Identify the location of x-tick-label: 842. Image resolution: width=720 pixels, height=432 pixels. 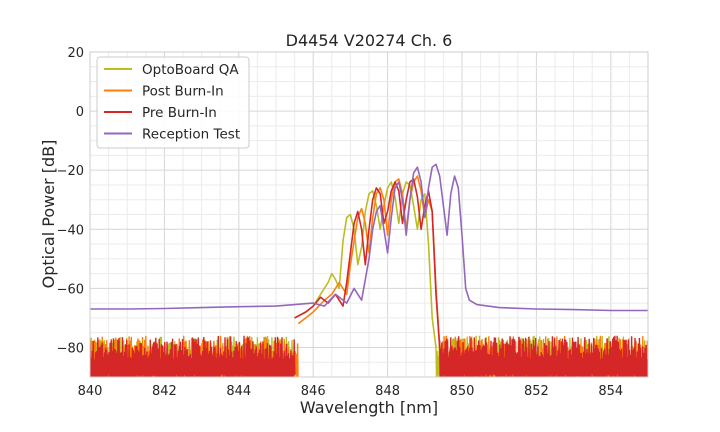
(164, 391).